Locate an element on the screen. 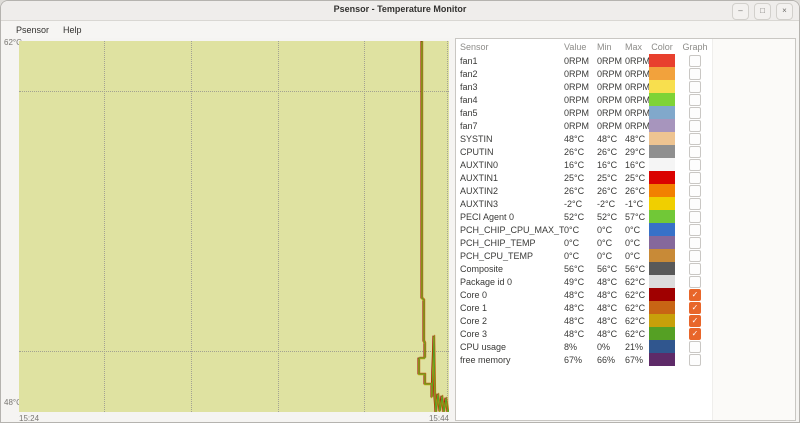 The image size is (800, 423). sensor-row: AUXTIN1 25°C 25°C 25°C is located at coordinates (625, 177).